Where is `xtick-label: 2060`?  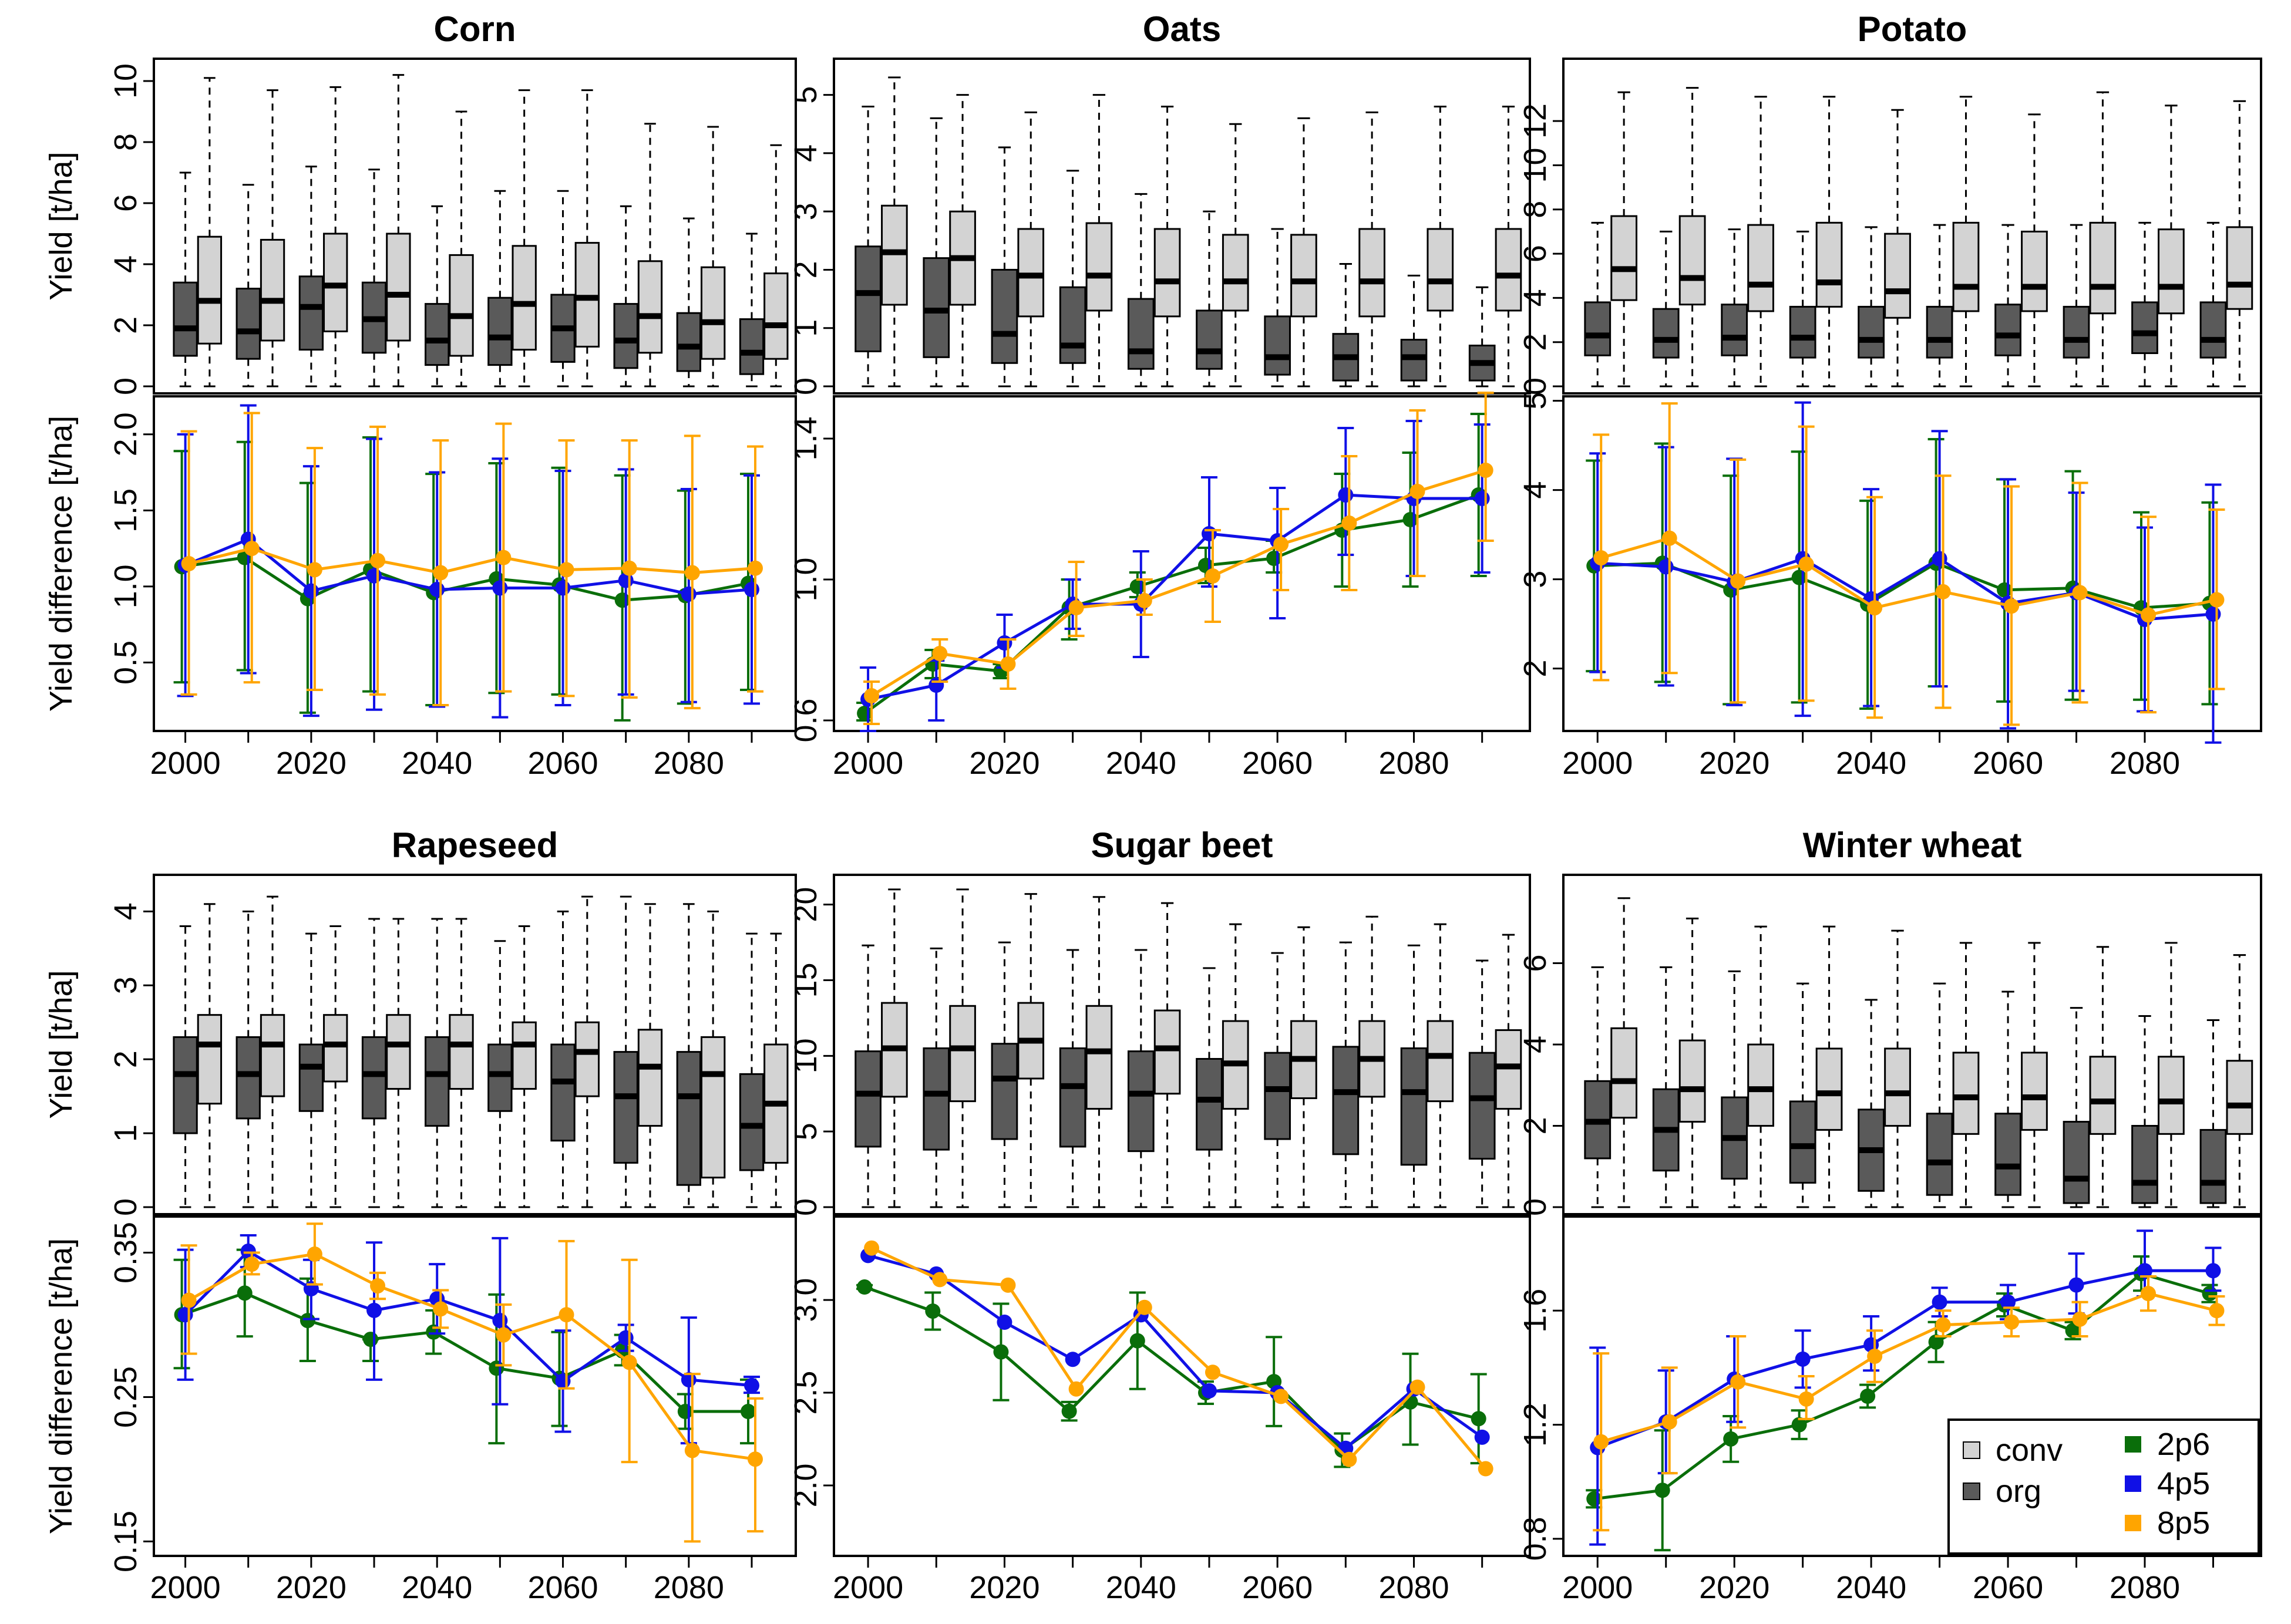 xtick-label: 2060 is located at coordinates (2008, 763).